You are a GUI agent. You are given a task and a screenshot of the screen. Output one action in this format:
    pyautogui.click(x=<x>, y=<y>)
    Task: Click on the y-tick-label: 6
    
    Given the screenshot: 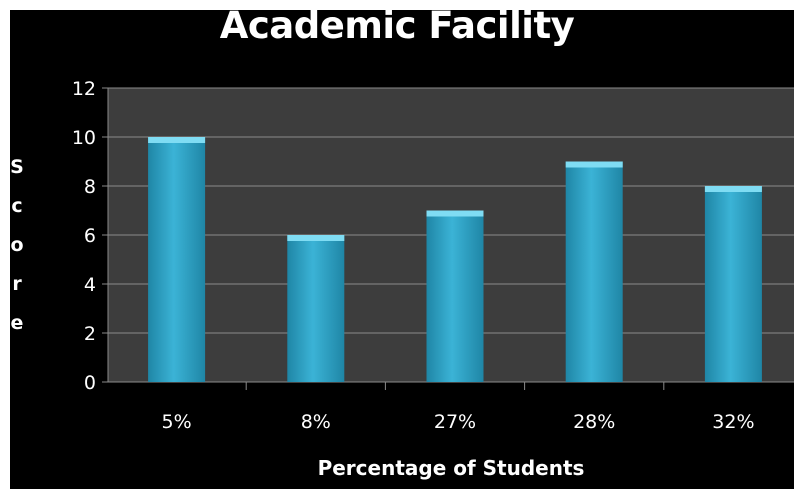 What is the action you would take?
    pyautogui.click(x=90, y=236)
    